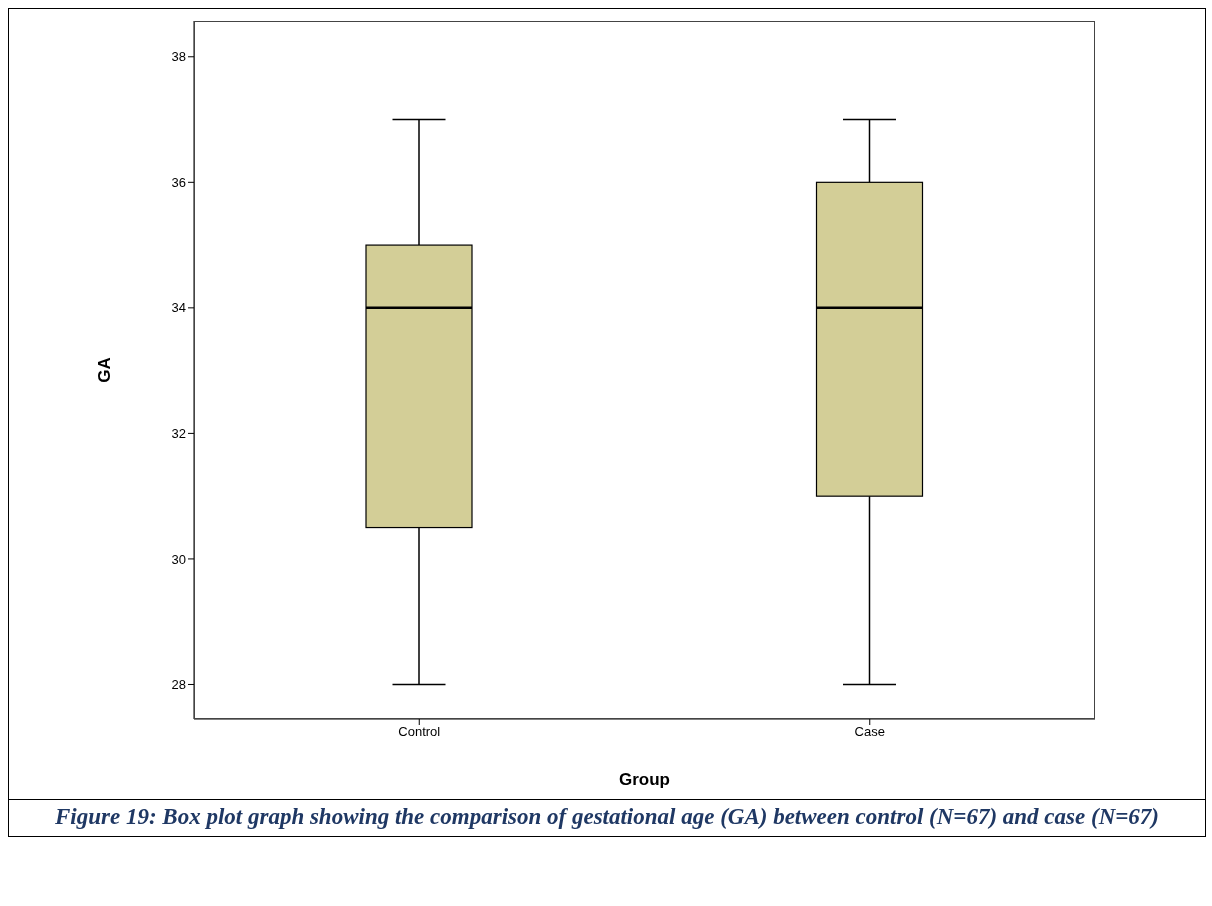 This screenshot has height=906, width=1212. I want to click on y-tick-label: 32, so click(178, 434).